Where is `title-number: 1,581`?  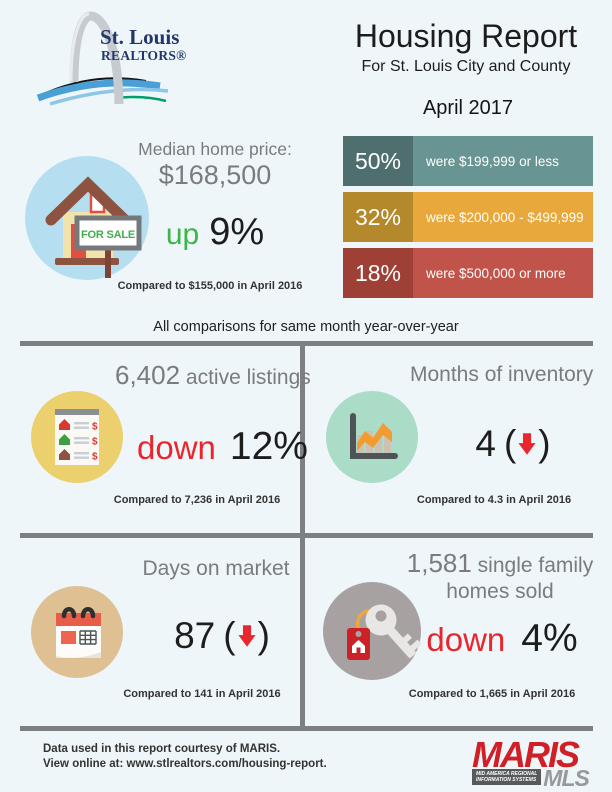 title-number: 1,581 is located at coordinates (439, 563).